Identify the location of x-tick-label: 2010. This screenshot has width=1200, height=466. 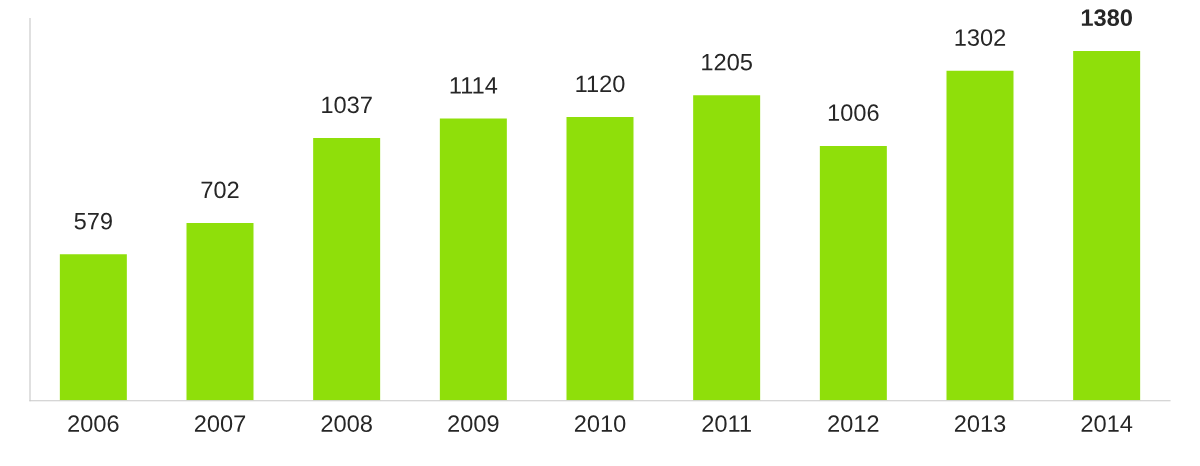
(600, 423).